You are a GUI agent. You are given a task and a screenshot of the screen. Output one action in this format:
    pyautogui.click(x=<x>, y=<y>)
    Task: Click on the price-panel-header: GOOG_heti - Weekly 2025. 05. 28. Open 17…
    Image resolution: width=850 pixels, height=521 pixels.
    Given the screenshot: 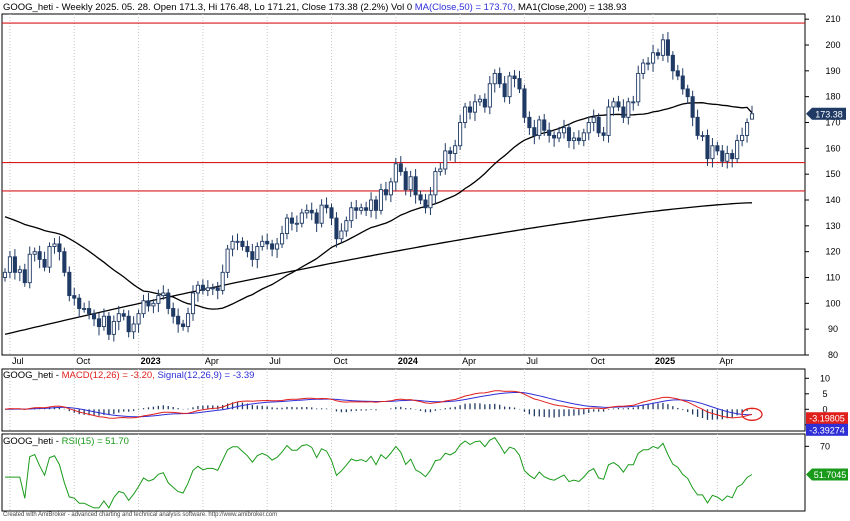 What is the action you would take?
    pyautogui.click(x=315, y=8)
    